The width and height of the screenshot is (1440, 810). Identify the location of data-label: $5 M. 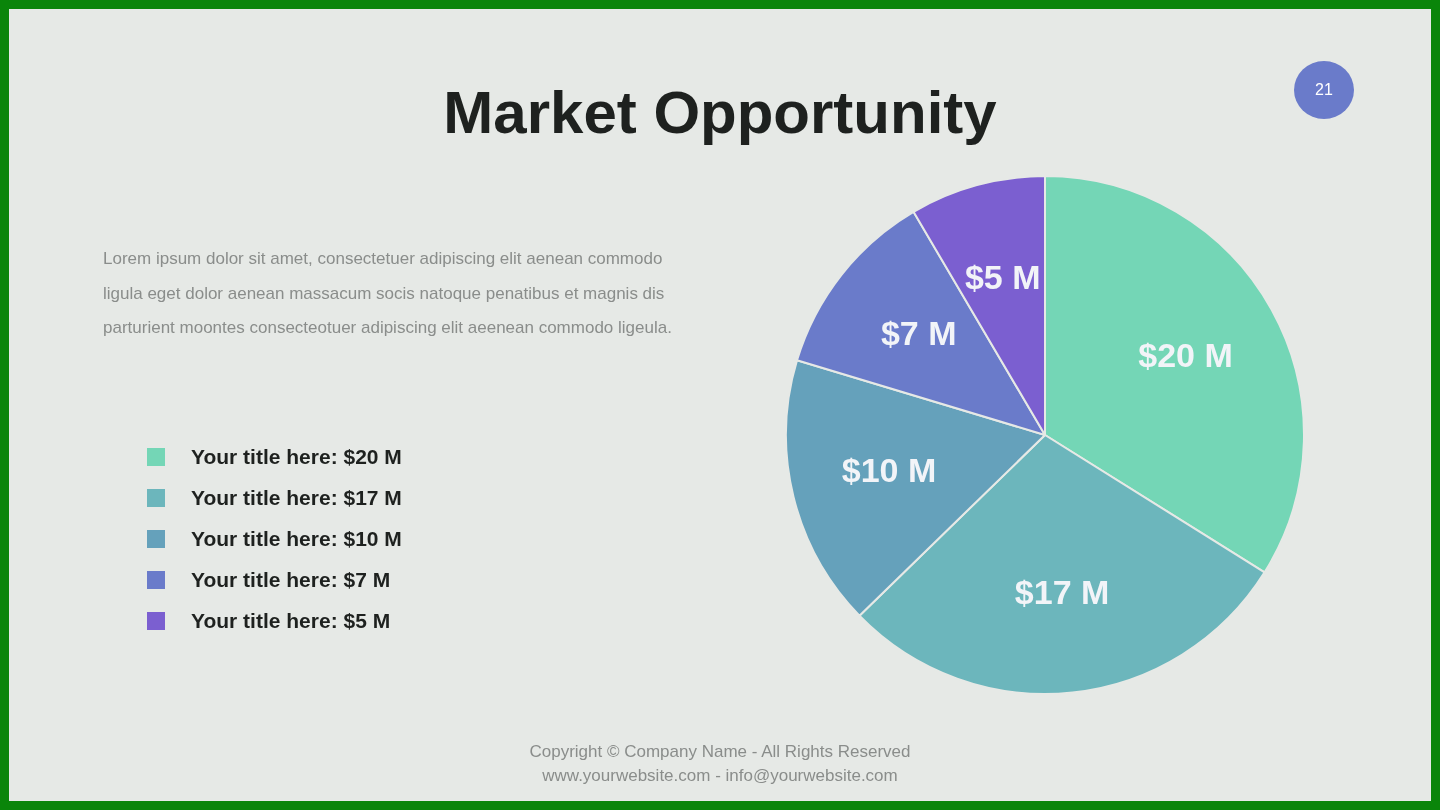
(1002, 277).